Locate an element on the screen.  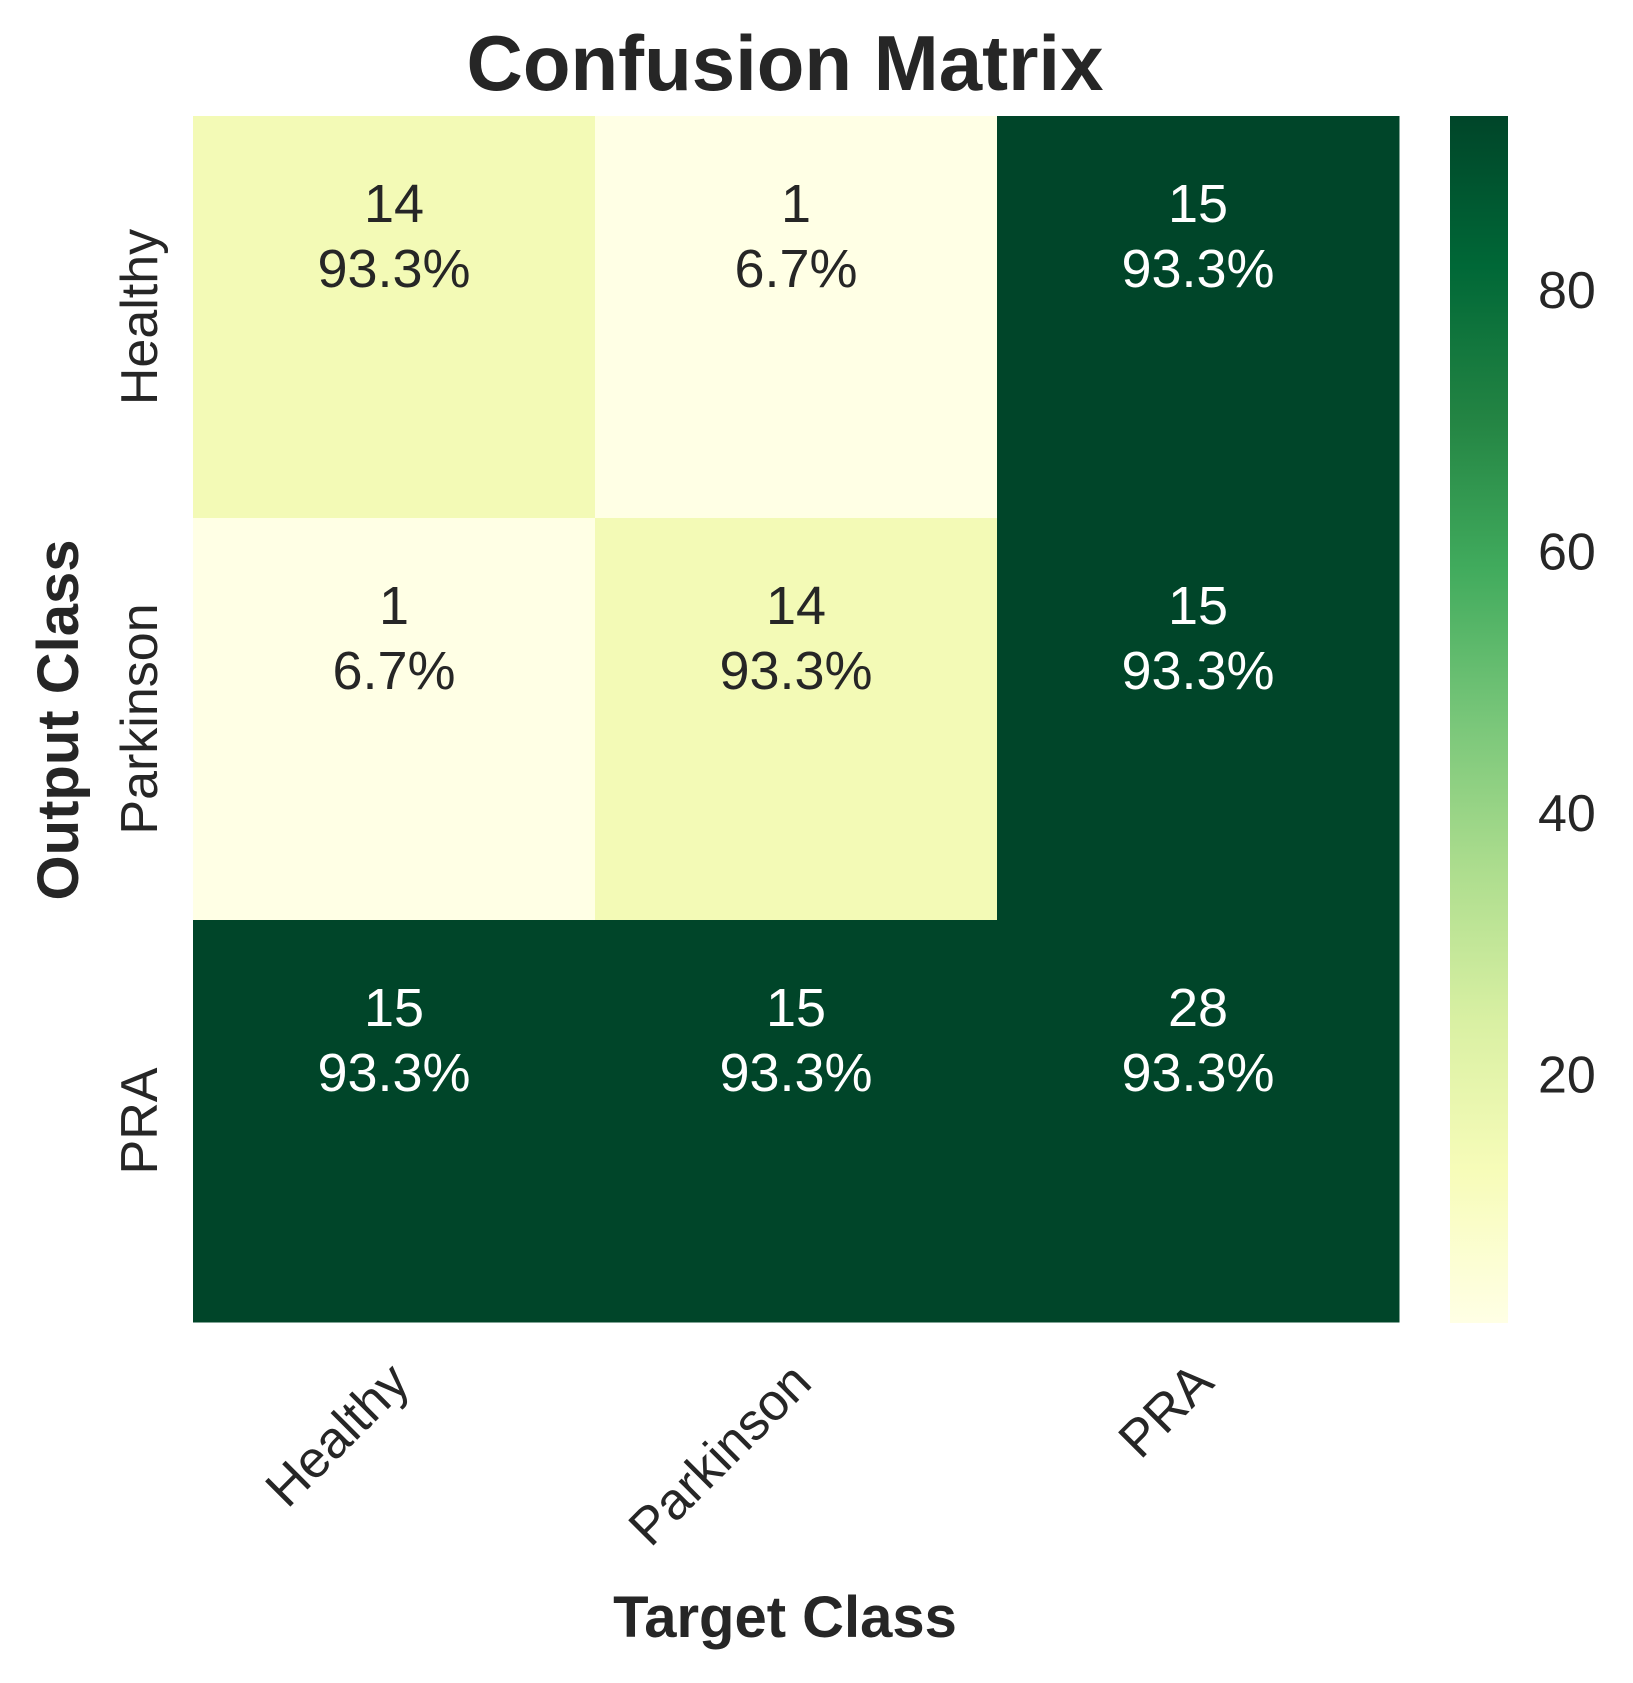
x-tick-label: Healthy is located at coordinates (338, 1435).